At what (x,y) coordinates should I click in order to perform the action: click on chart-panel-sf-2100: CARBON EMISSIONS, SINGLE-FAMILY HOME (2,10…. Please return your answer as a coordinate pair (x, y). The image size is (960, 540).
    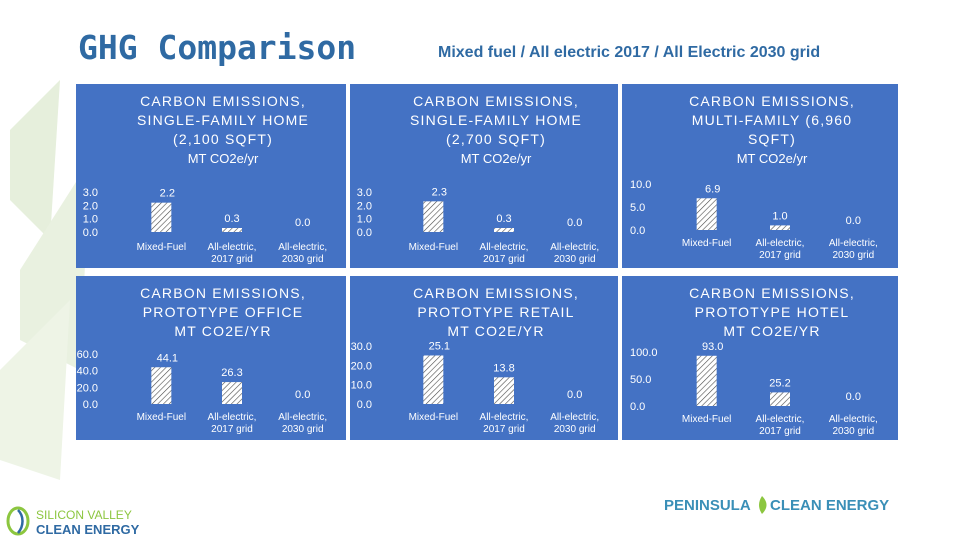
    Looking at the image, I should click on (211, 176).